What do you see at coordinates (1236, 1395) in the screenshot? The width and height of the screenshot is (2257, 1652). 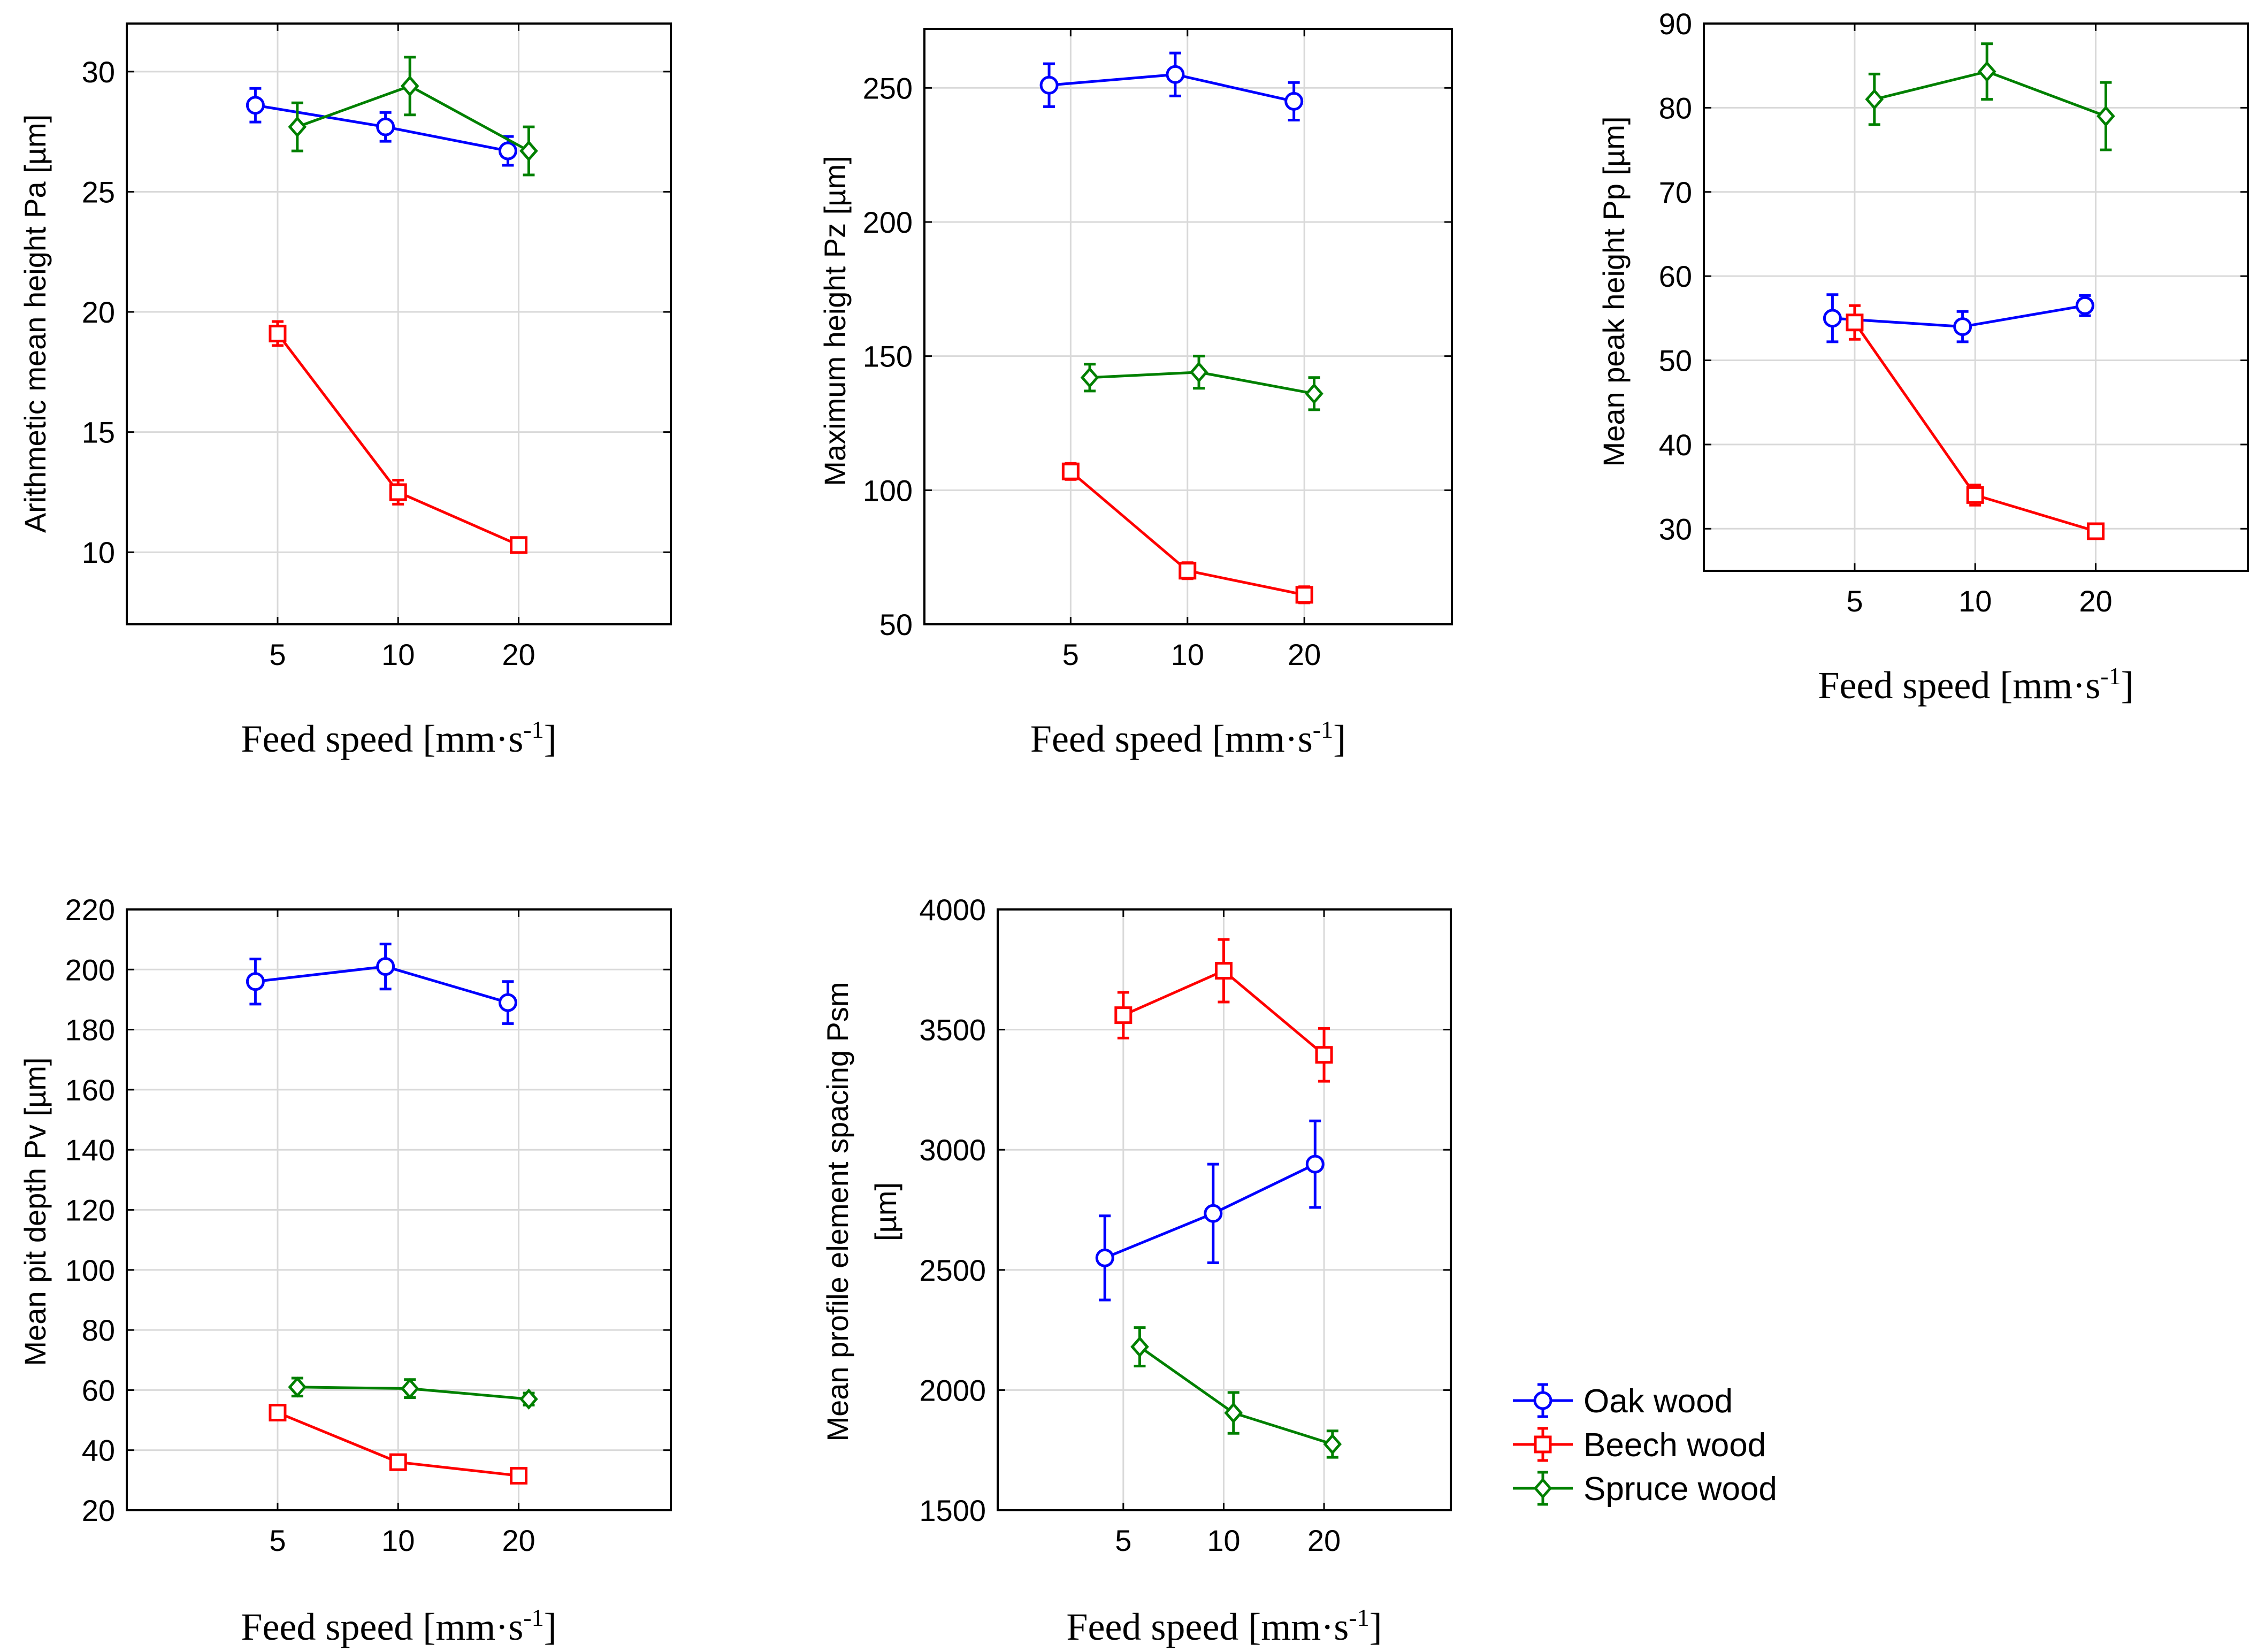 I see `series-line` at bounding box center [1236, 1395].